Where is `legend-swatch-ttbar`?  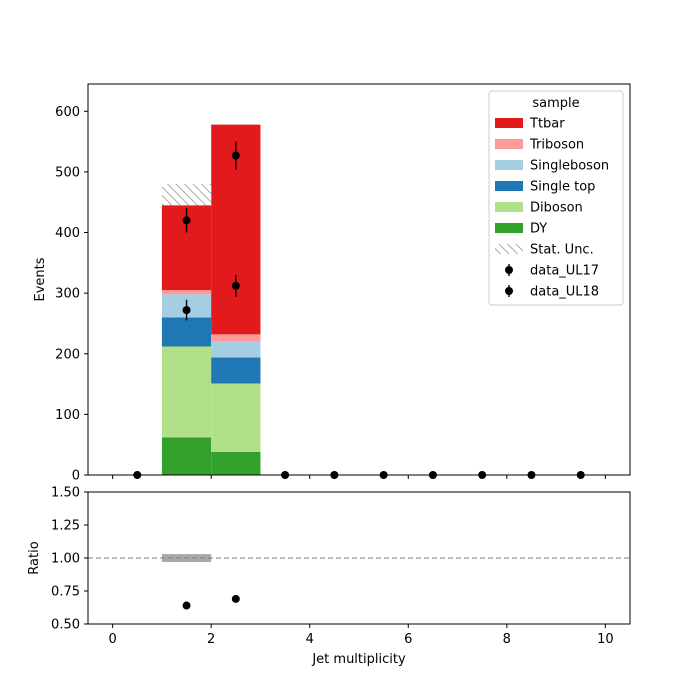
legend-swatch-ttbar is located at coordinates (509, 123).